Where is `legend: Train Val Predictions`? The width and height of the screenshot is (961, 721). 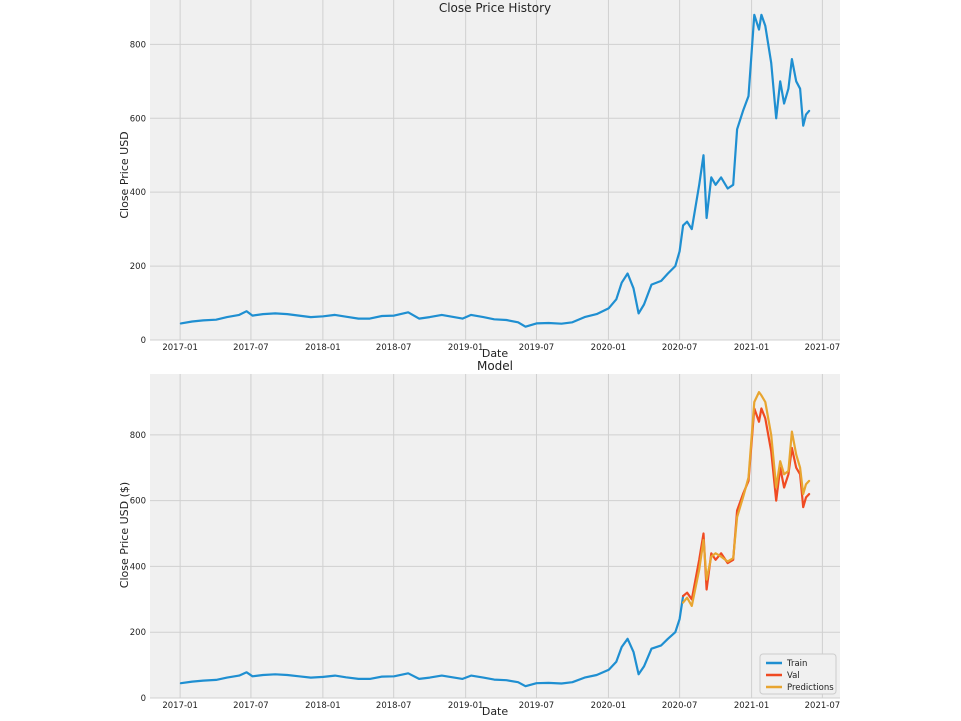 legend: Train Val Predictions is located at coordinates (798, 674).